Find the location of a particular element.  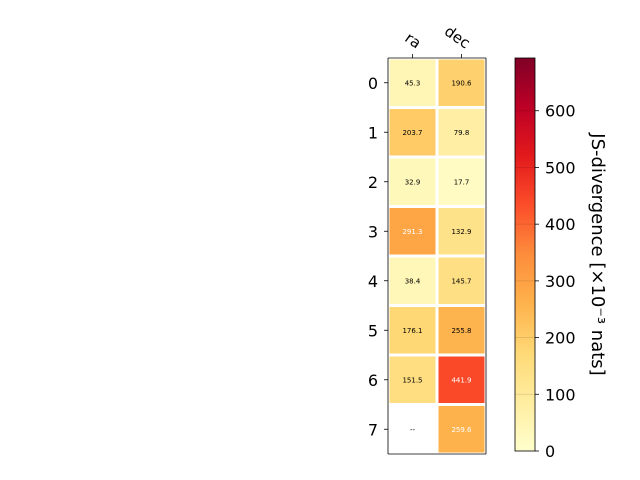

y-tick-label-7: 7 is located at coordinates (373, 429).